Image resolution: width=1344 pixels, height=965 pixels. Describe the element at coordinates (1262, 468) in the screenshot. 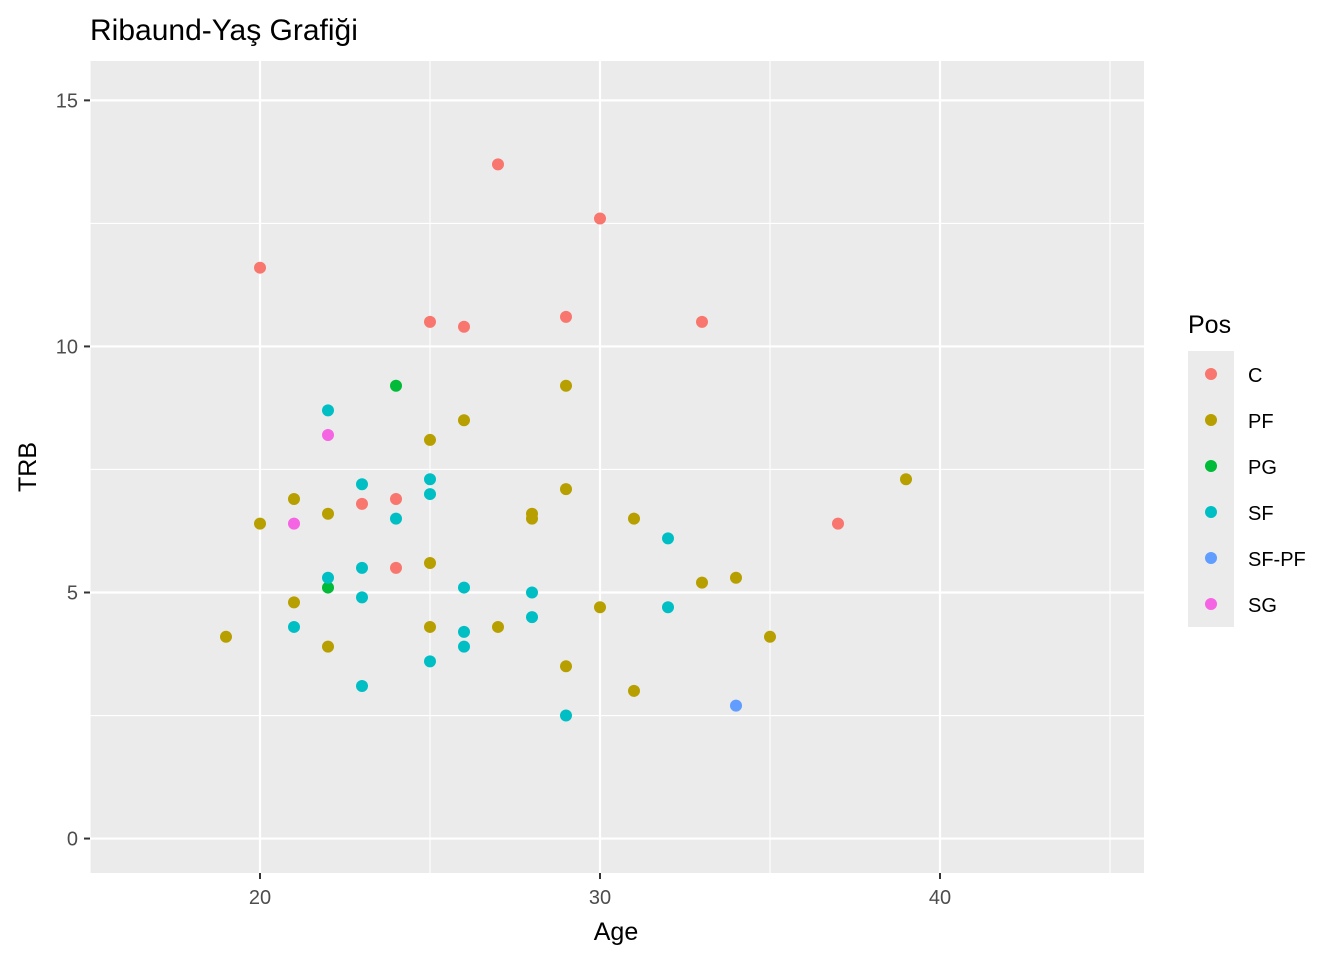

I see `legend-label-pg: PG` at that location.